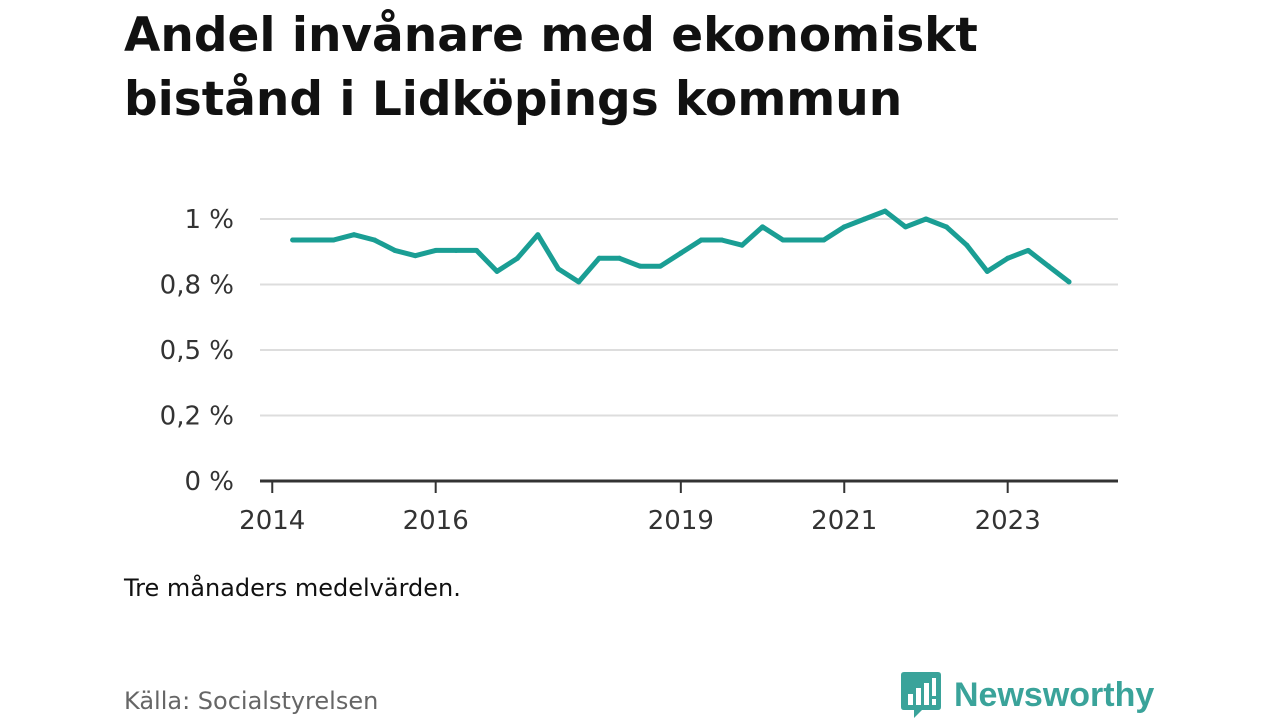 This screenshot has height=720, width=1280. What do you see at coordinates (436, 521) in the screenshot?
I see `x-tick-label: 2016` at bounding box center [436, 521].